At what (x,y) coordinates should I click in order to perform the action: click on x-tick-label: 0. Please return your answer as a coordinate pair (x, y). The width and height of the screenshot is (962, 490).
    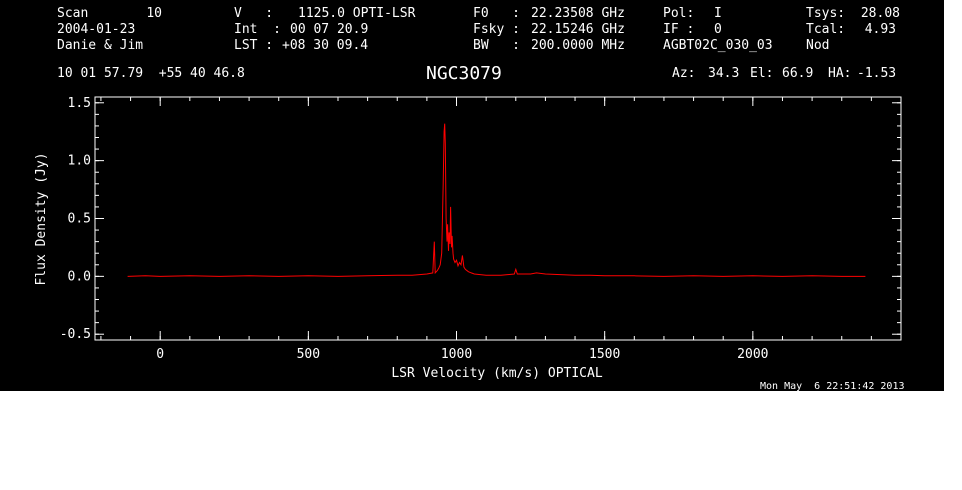
    Looking at the image, I should click on (160, 354).